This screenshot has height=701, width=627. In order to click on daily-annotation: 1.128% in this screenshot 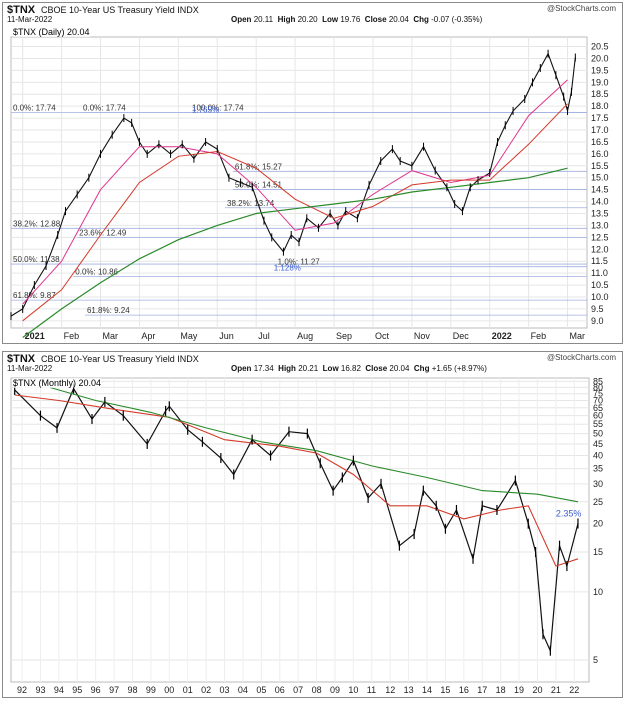, I will do `click(287, 267)`.